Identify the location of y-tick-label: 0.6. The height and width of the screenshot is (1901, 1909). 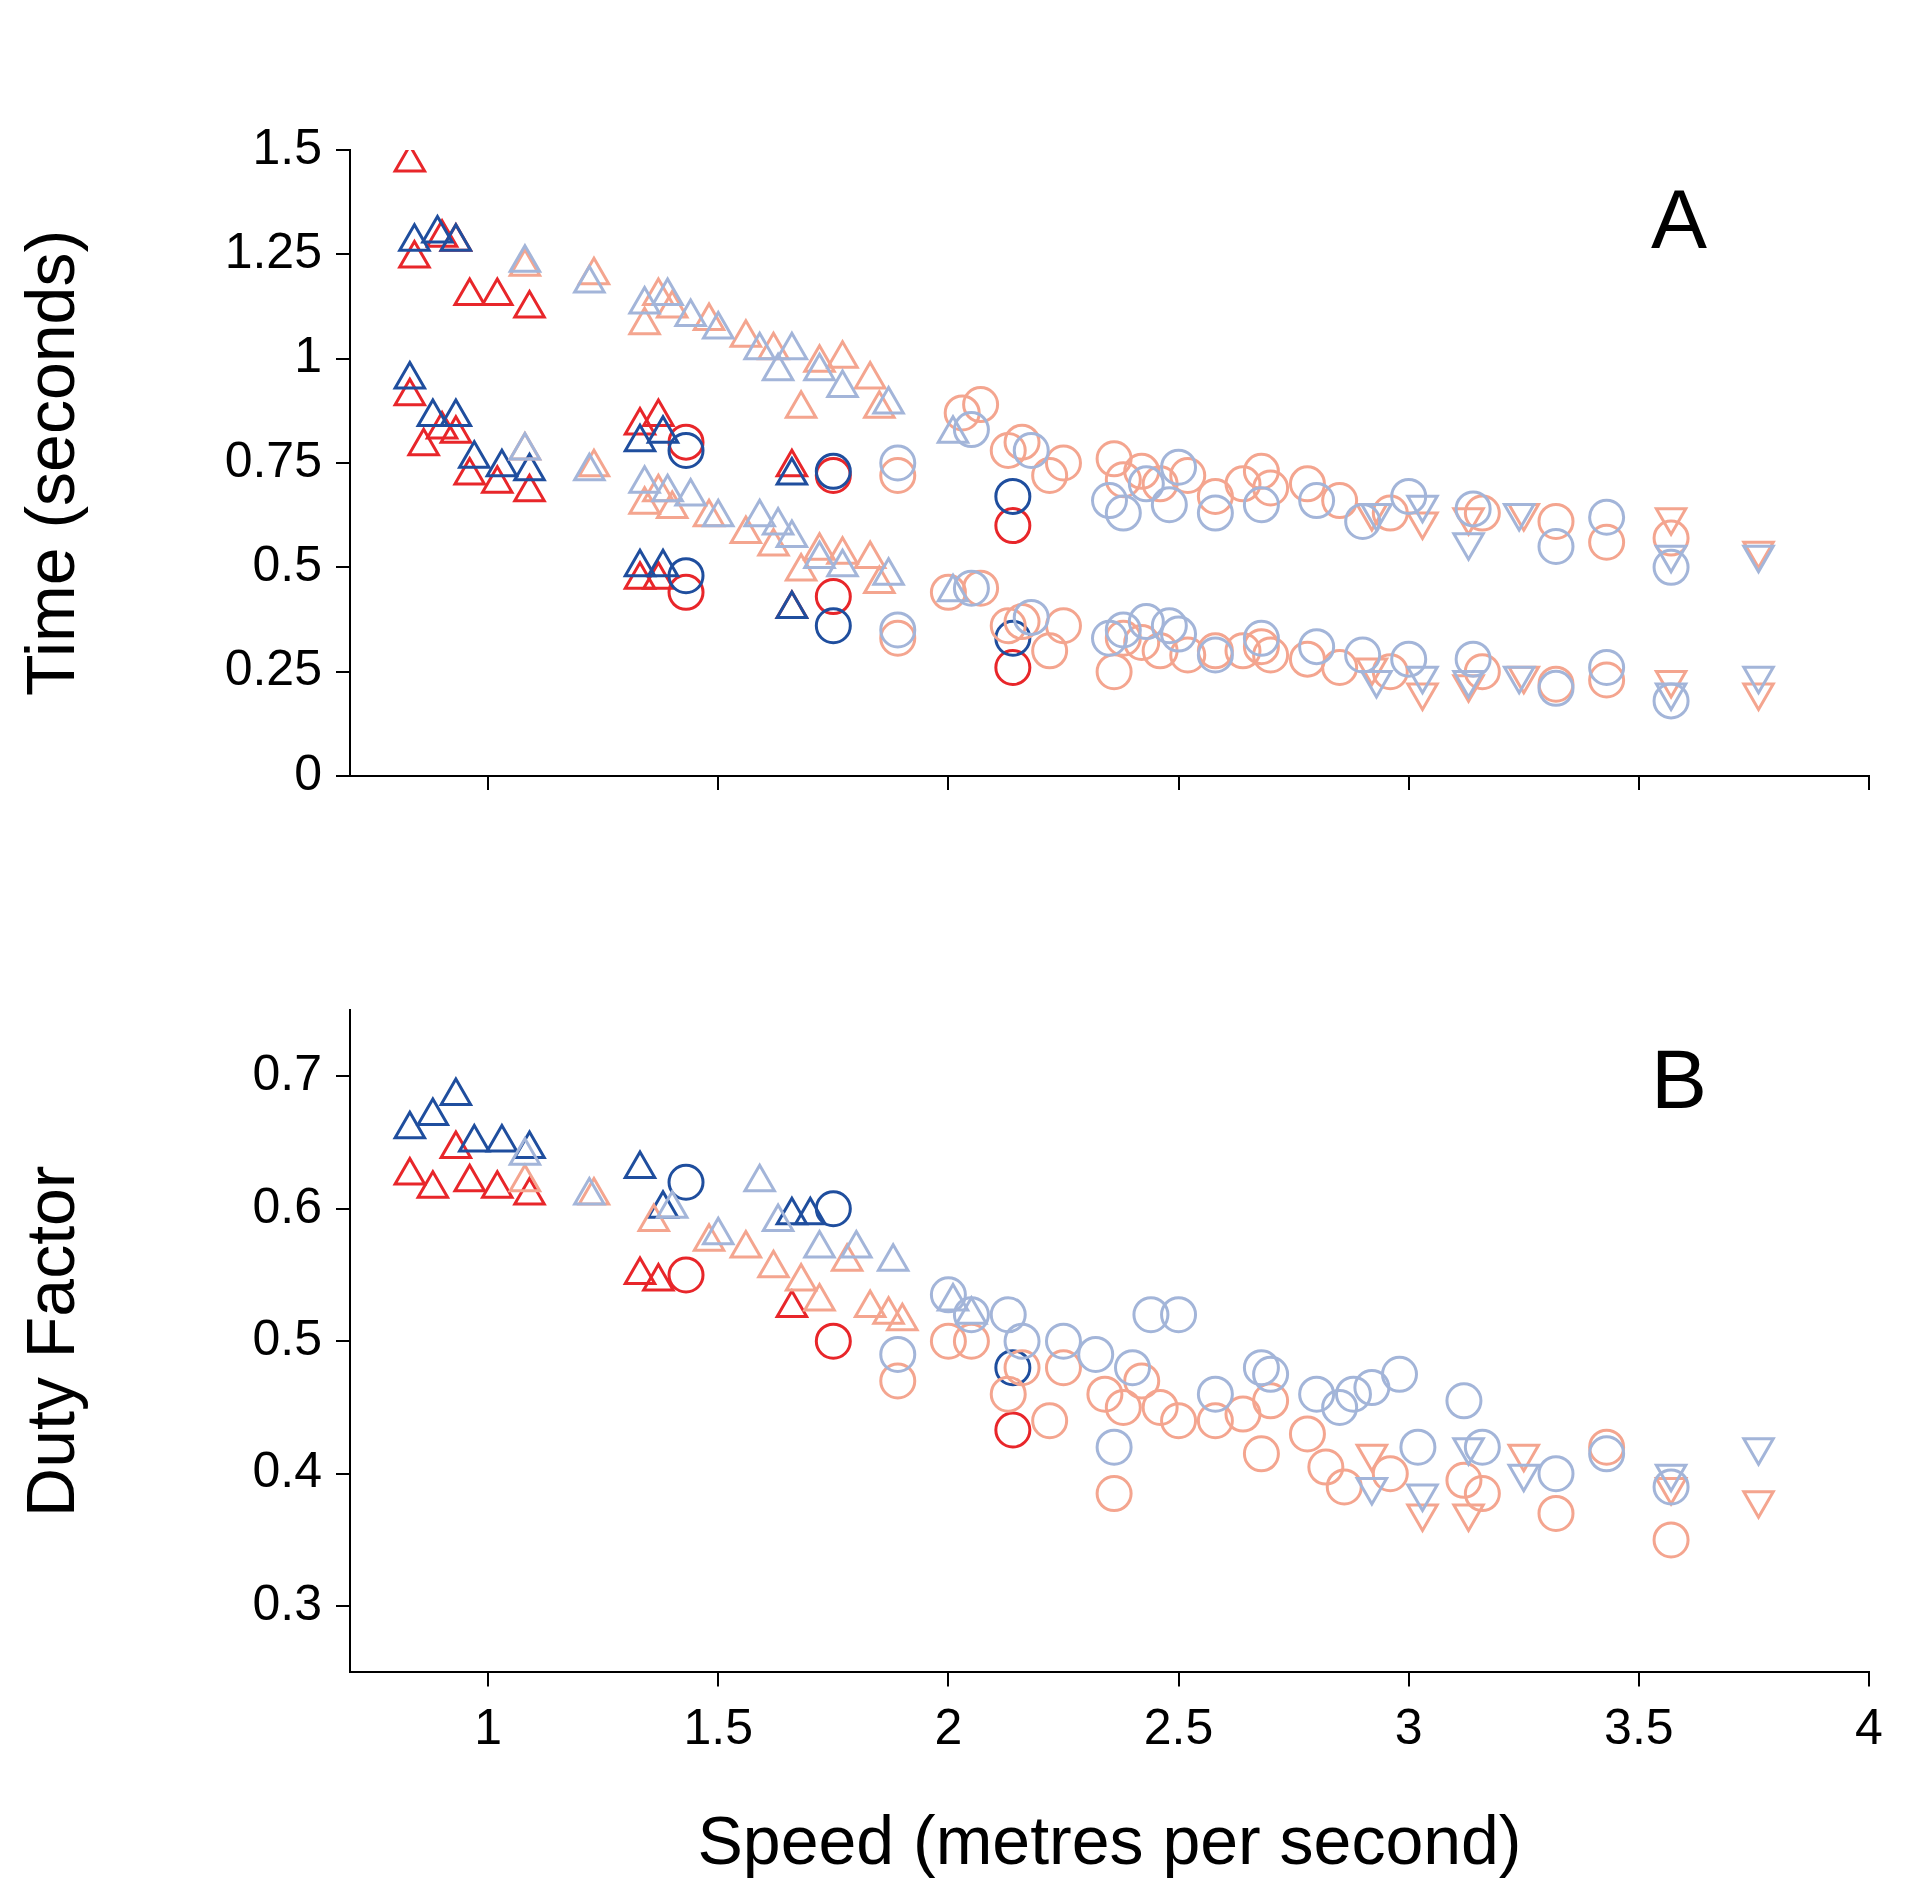
(287, 1205).